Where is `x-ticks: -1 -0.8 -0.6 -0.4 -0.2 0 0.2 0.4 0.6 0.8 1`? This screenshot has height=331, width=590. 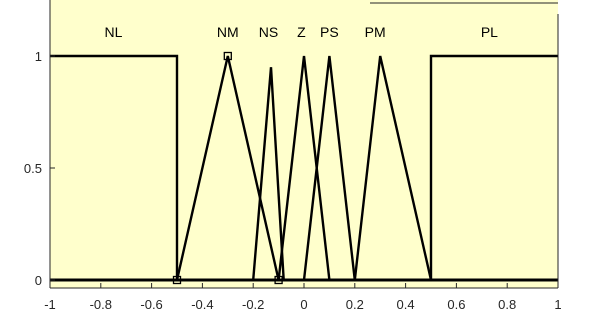 x-ticks: -1 -0.8 -0.6 -0.4 -0.2 0 0.2 0.4 0.6 0.8 1 is located at coordinates (303, 297).